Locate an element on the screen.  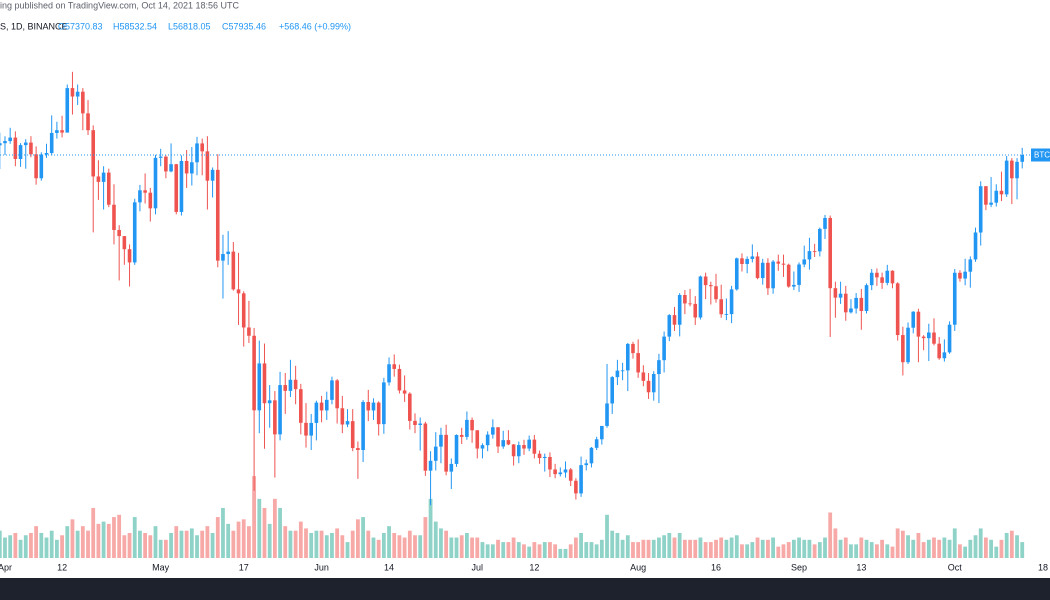
ohlc-high: H58532.54 is located at coordinates (135, 26).